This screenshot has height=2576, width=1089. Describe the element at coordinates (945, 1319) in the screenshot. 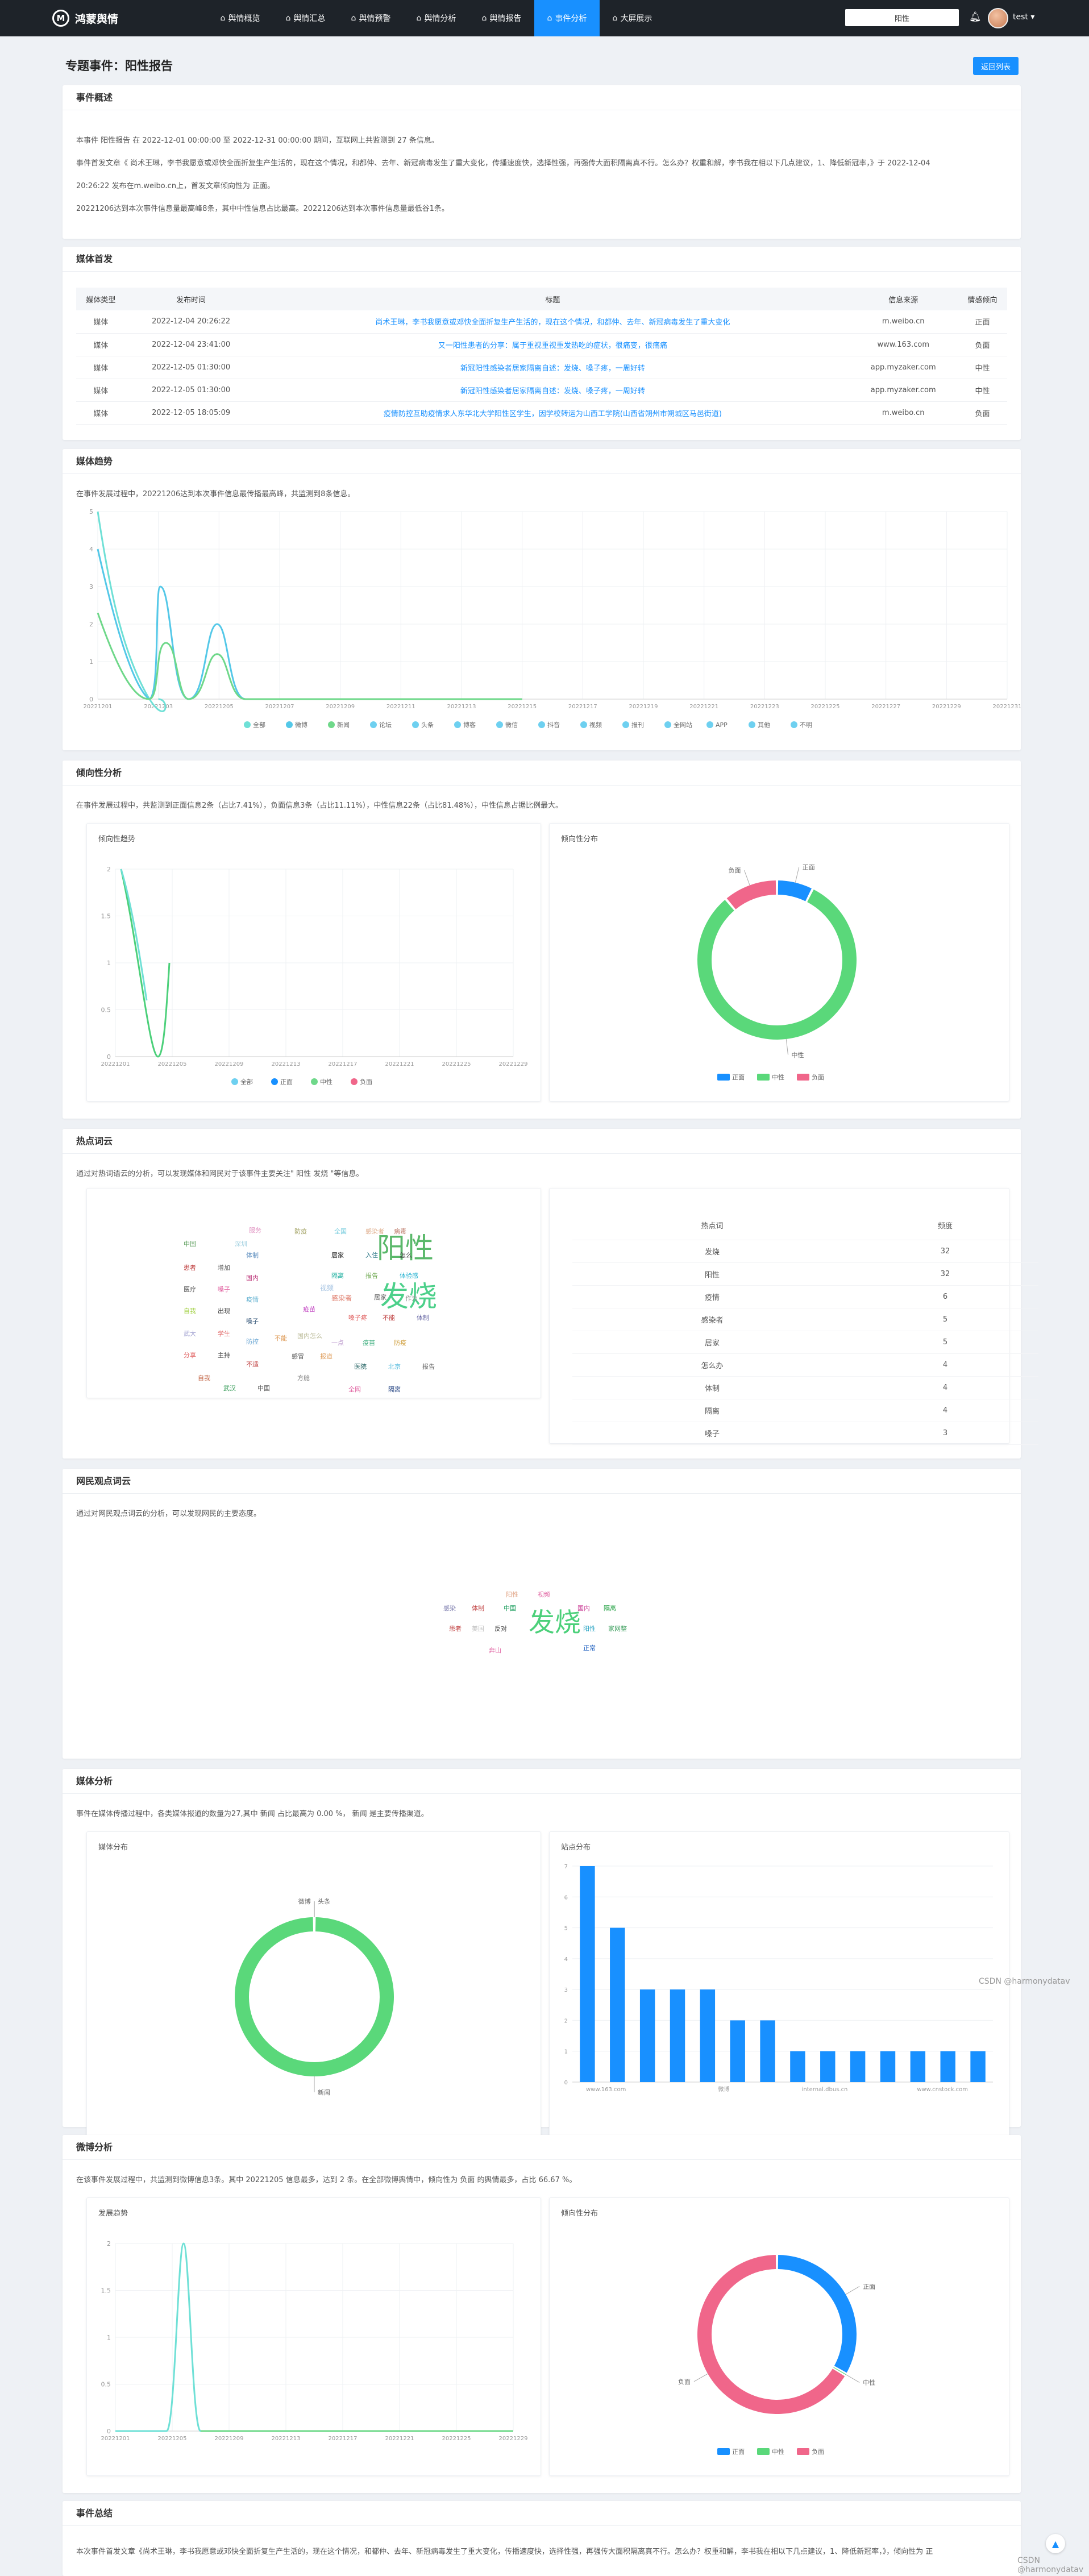

I see `frequency-cell: 5` at that location.